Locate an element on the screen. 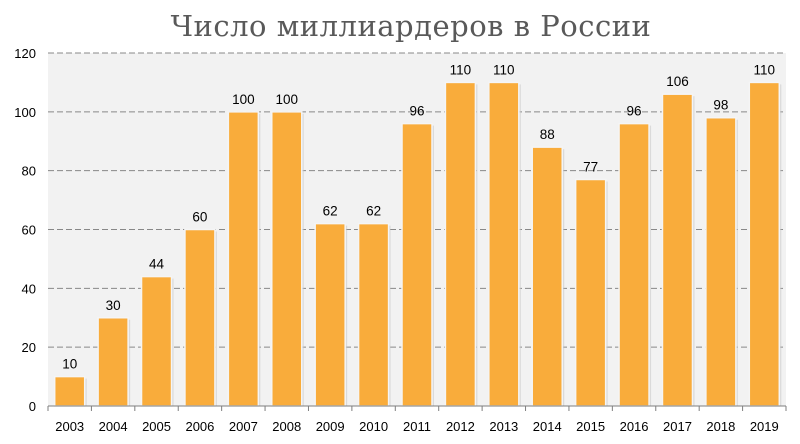  x-tick-label: 2008 is located at coordinates (286, 426).